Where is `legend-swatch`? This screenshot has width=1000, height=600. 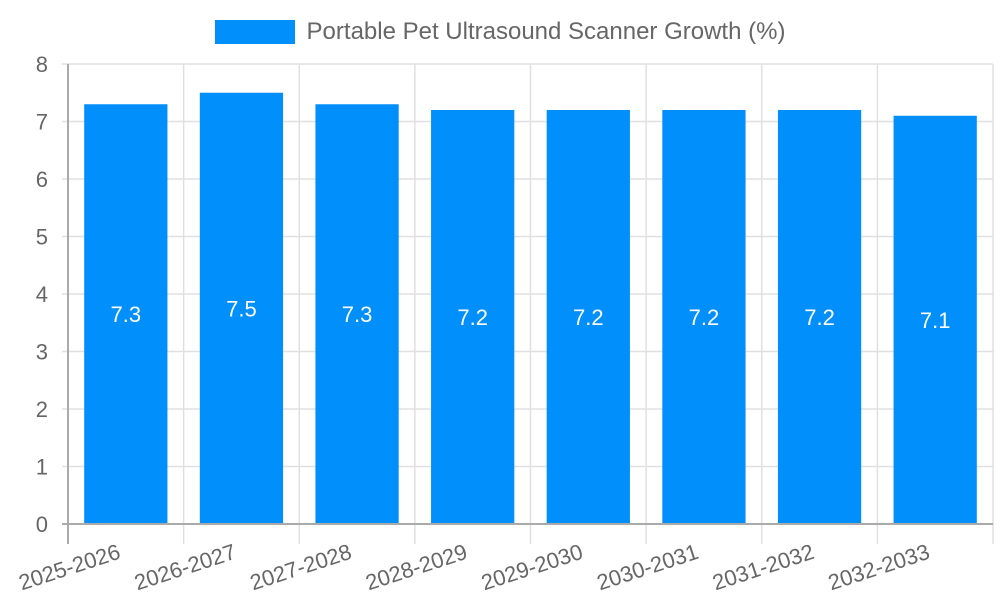
legend-swatch is located at coordinates (254, 32).